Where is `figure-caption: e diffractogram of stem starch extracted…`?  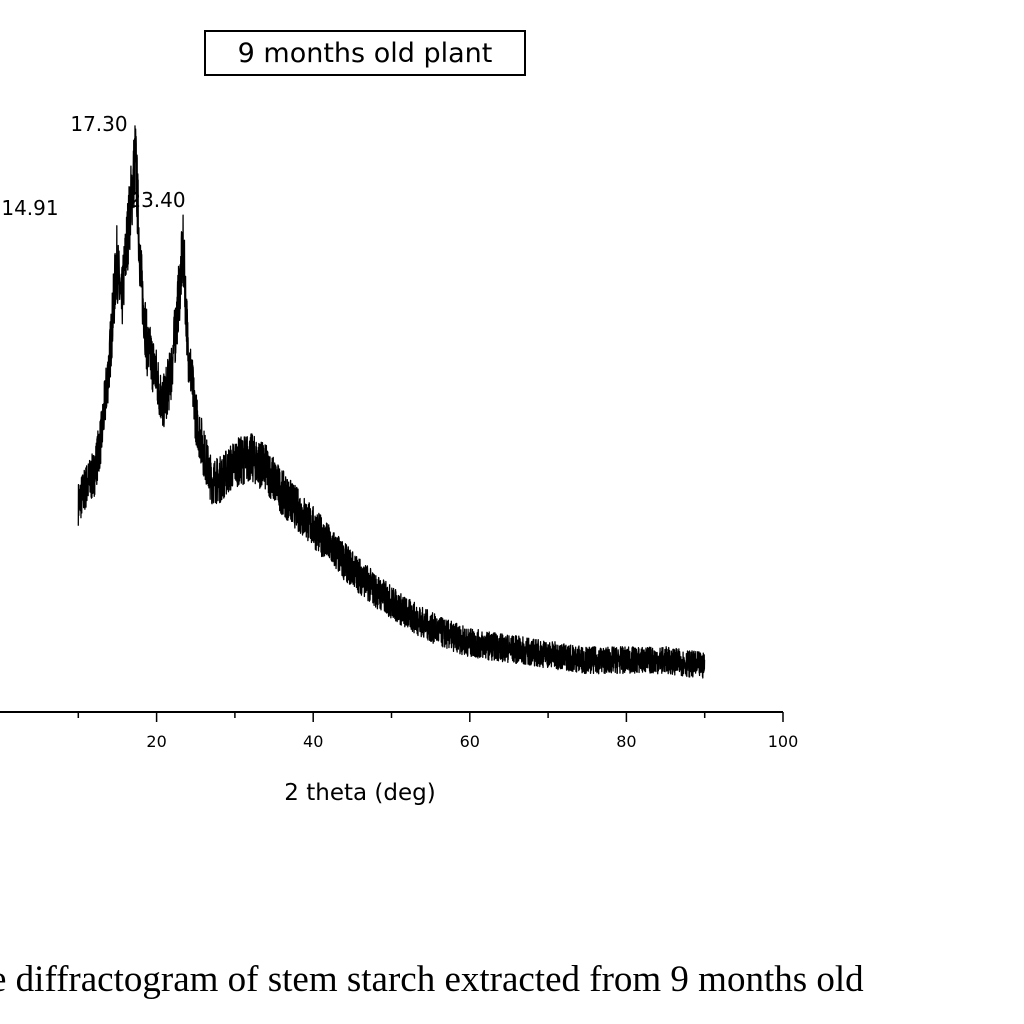
figure-caption: e diffractogram of stem starch extracted… is located at coordinates (432, 979).